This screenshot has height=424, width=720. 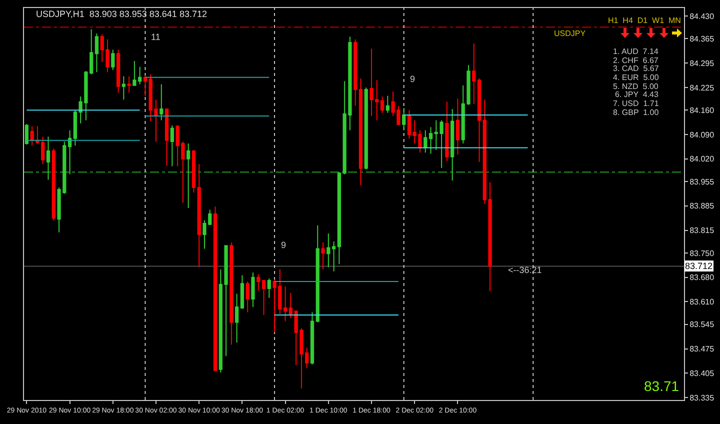 What do you see at coordinates (645, 20) in the screenshot?
I see `annotation: H1 H4 D1 W1 MN` at bounding box center [645, 20].